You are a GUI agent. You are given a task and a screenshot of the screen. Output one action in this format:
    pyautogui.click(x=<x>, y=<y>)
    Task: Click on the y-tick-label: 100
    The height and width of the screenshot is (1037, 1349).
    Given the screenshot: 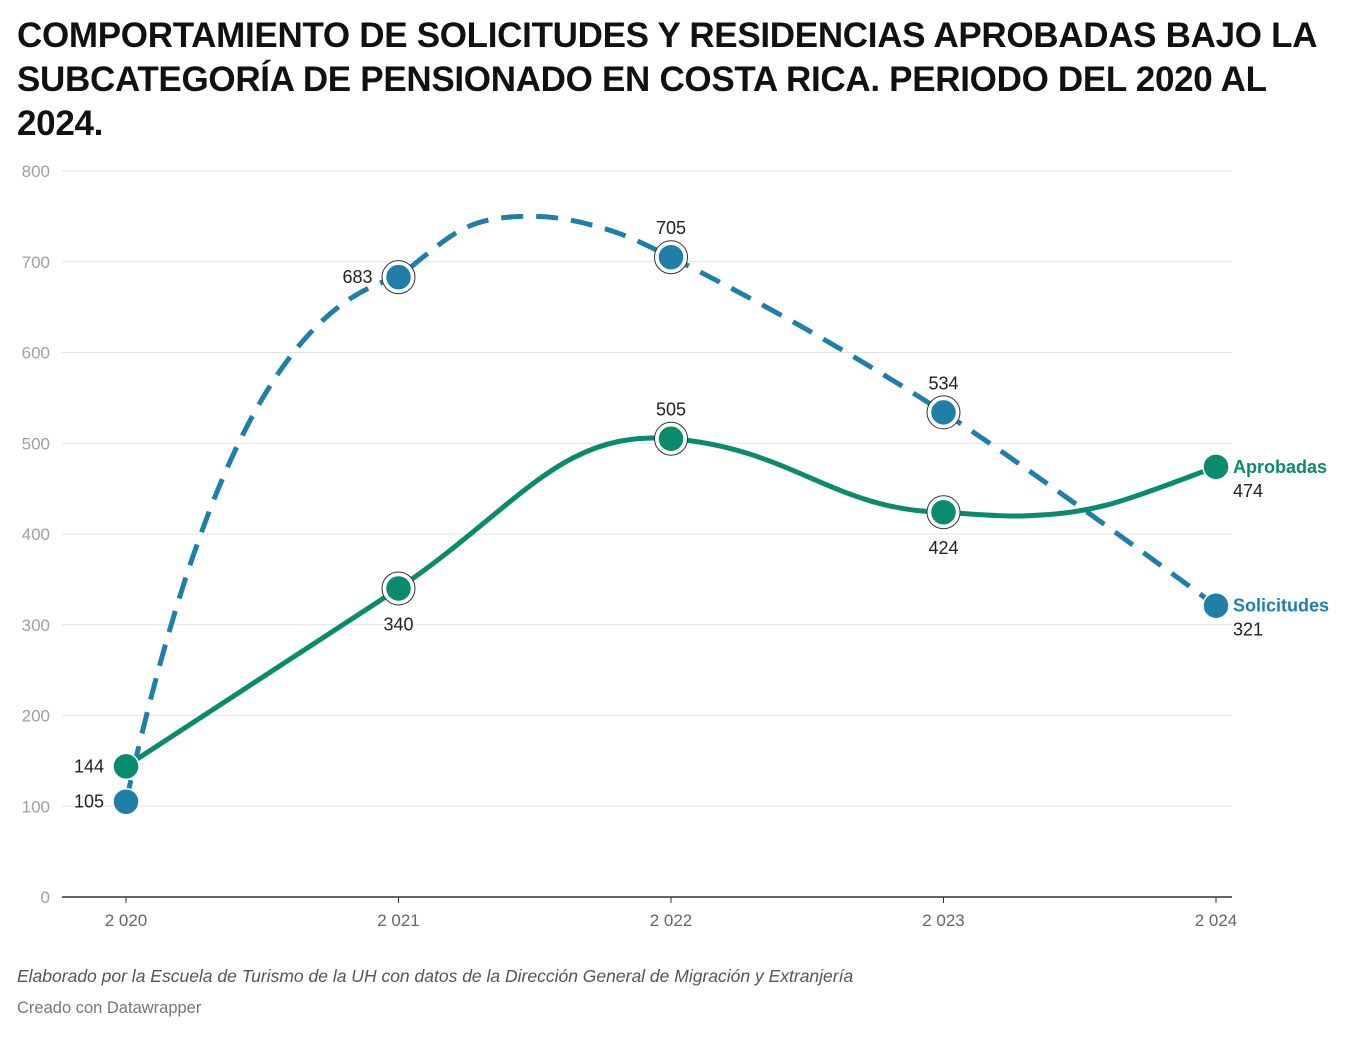 What is the action you would take?
    pyautogui.click(x=36, y=806)
    